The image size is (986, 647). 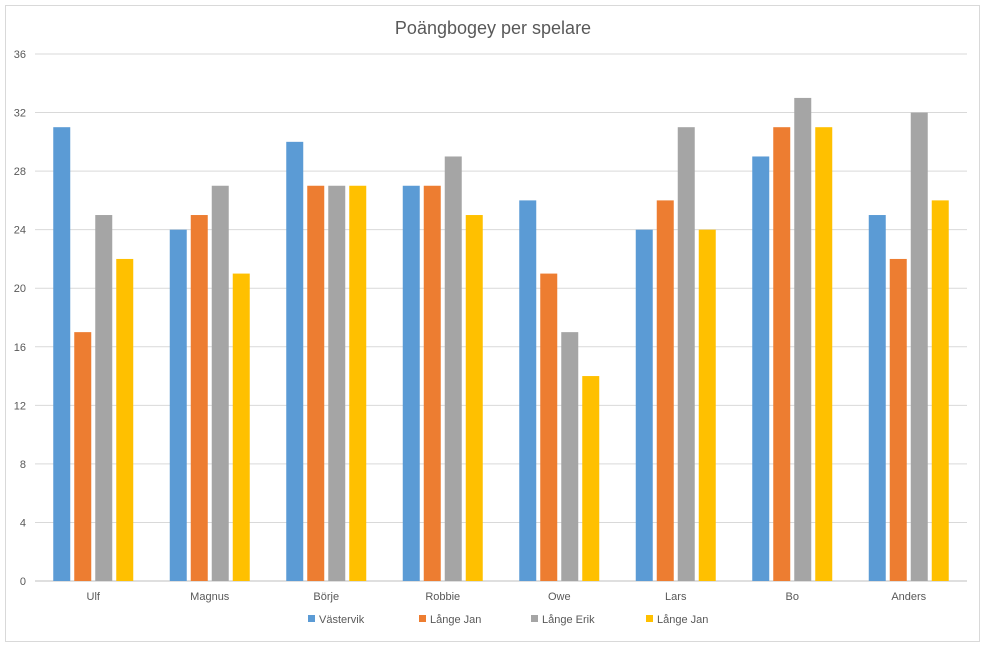 What do you see at coordinates (442, 597) in the screenshot?
I see `x-tick-label: Robbie` at bounding box center [442, 597].